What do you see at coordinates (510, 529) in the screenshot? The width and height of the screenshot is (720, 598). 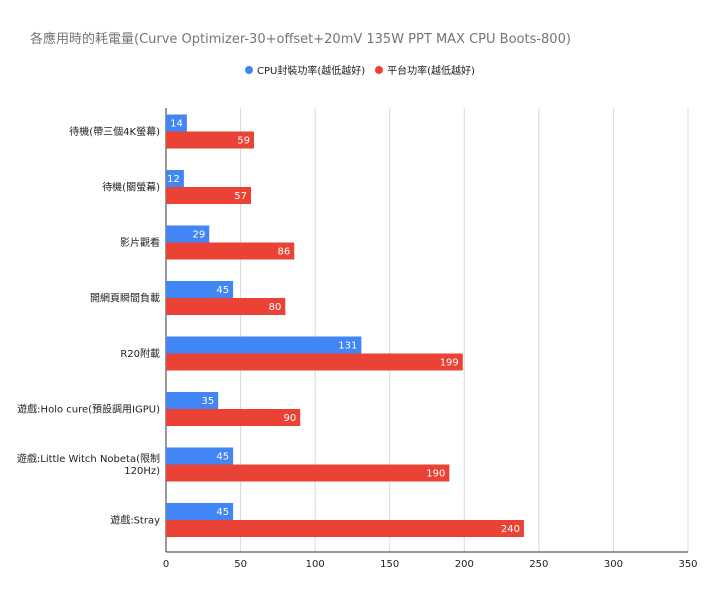 I see `data-label-platform-7: 240` at bounding box center [510, 529].